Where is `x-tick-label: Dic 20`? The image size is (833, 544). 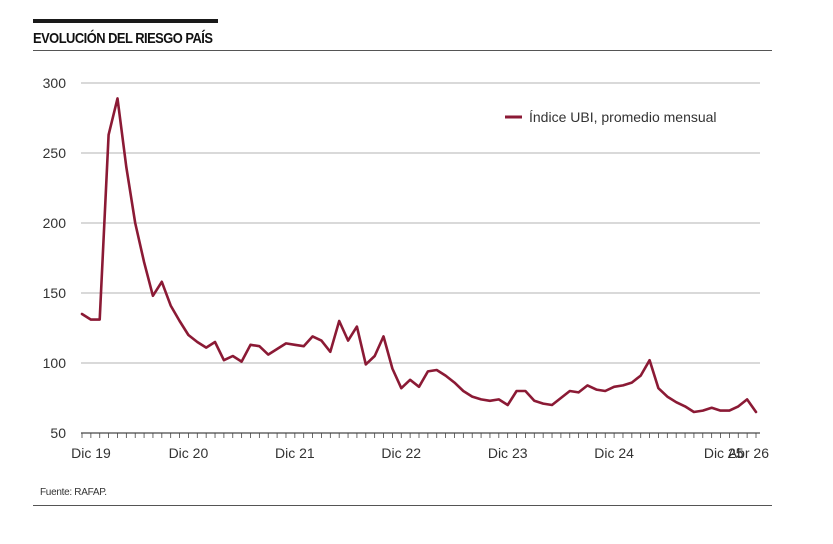
x-tick-label: Dic 20 is located at coordinates (189, 453).